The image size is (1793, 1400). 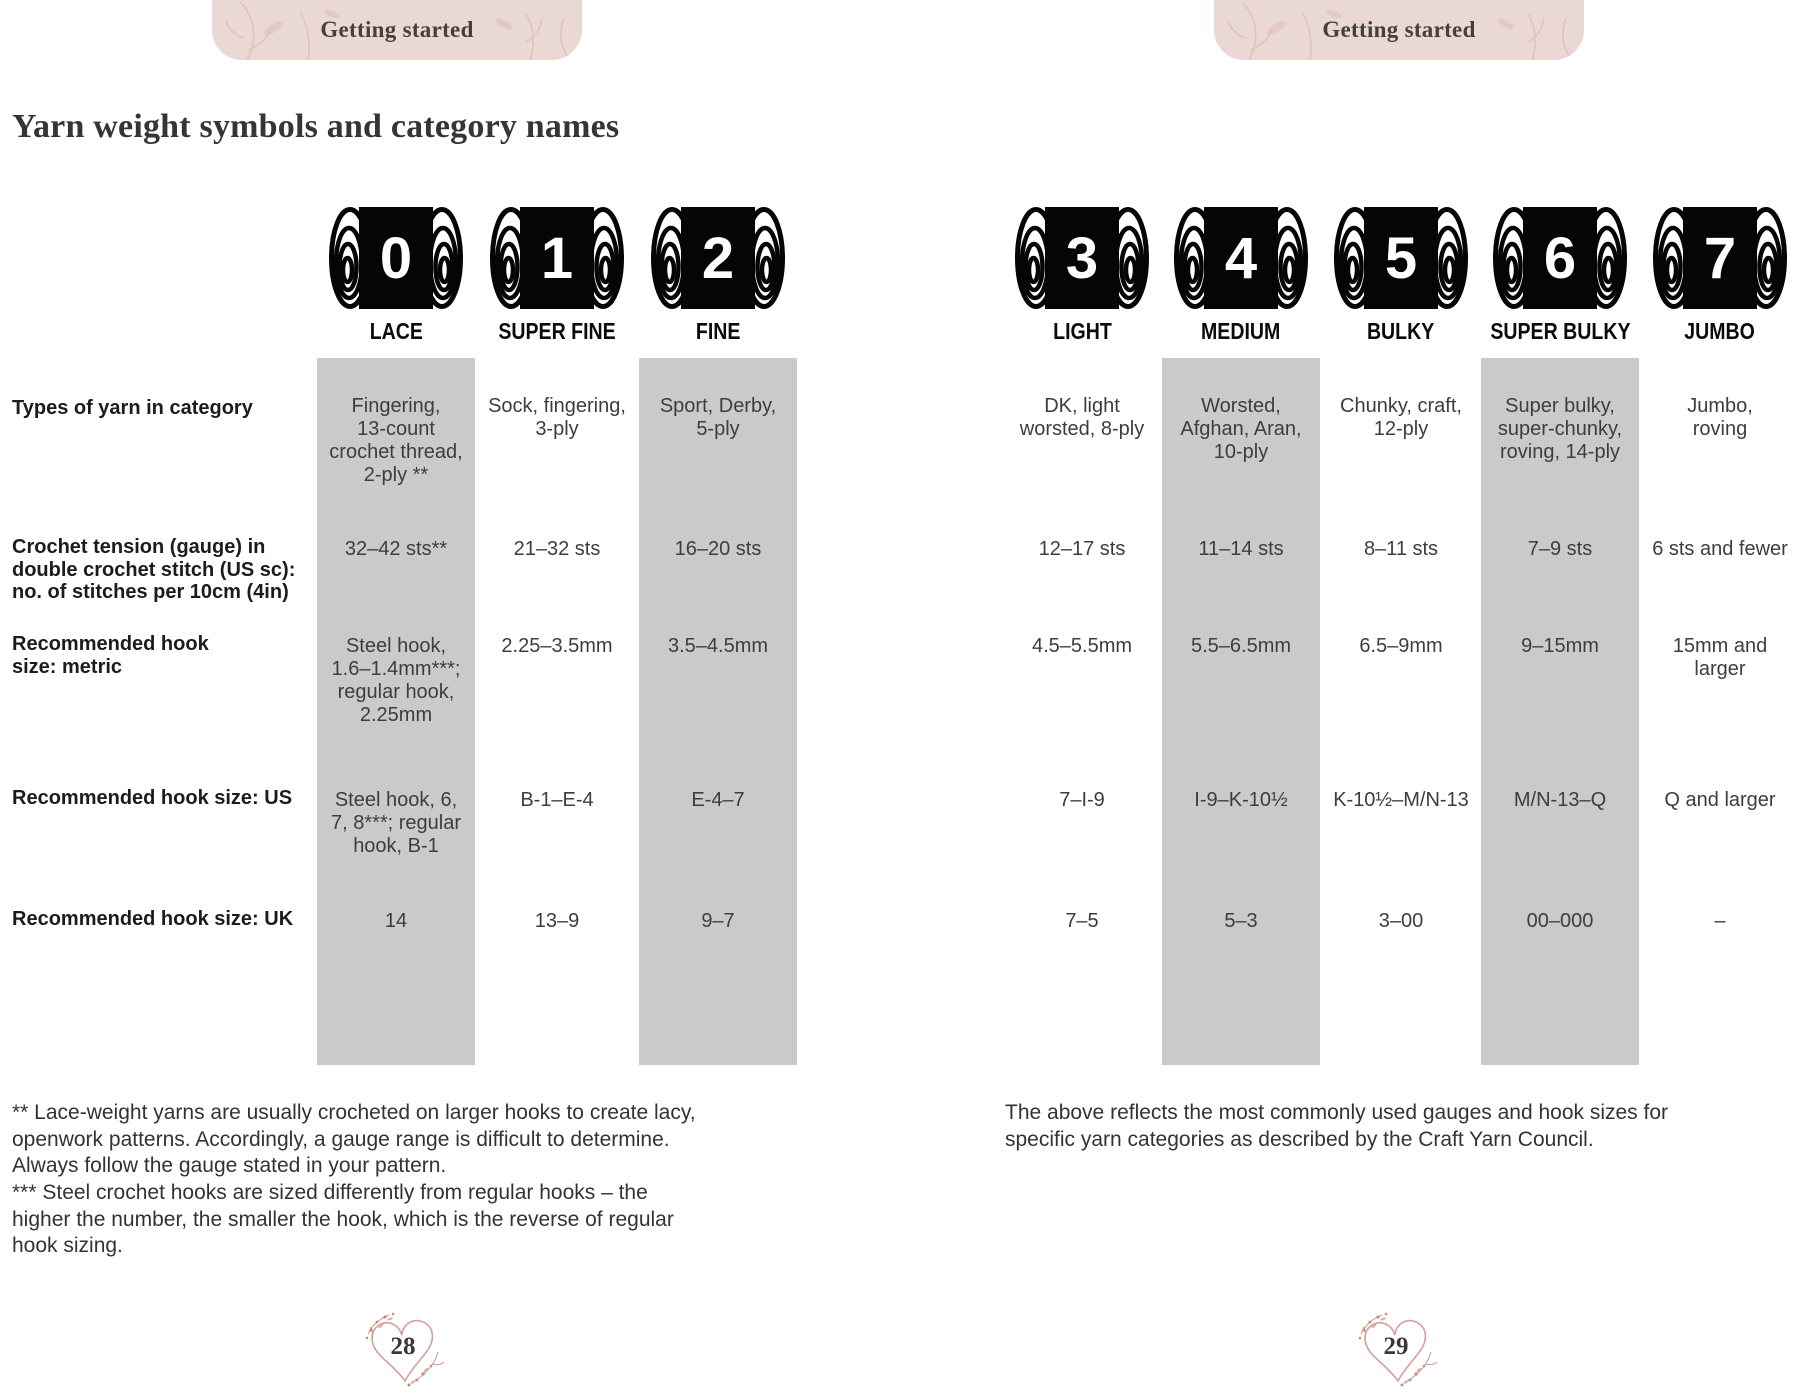 What do you see at coordinates (557, 800) in the screenshot?
I see `hook-us-cell: B-1–E-4` at bounding box center [557, 800].